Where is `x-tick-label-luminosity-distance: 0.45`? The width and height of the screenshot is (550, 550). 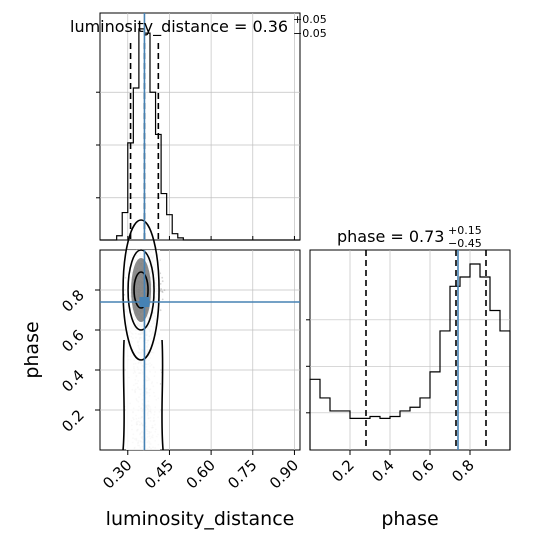 x-tick-label-luminosity-distance: 0.45 is located at coordinates (159, 474).